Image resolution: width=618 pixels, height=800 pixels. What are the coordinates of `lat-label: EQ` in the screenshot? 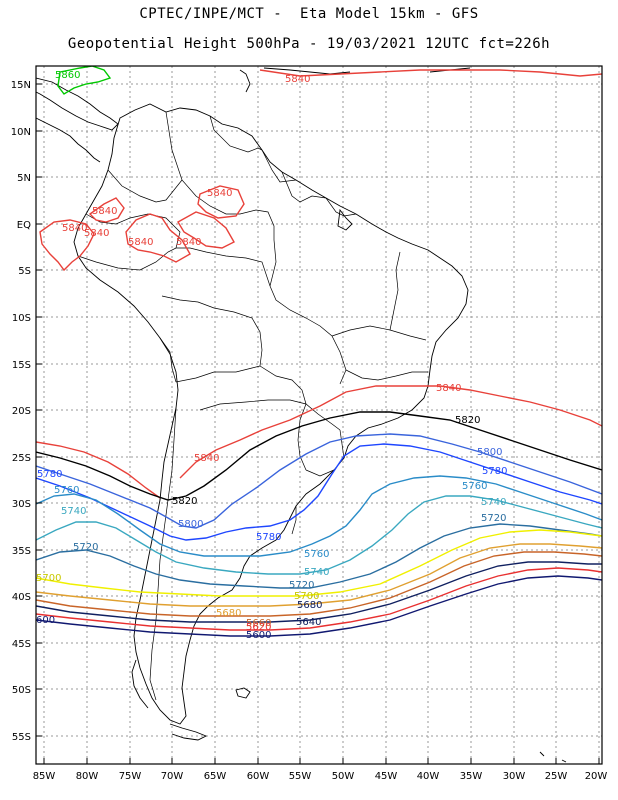 It's located at (24, 225).